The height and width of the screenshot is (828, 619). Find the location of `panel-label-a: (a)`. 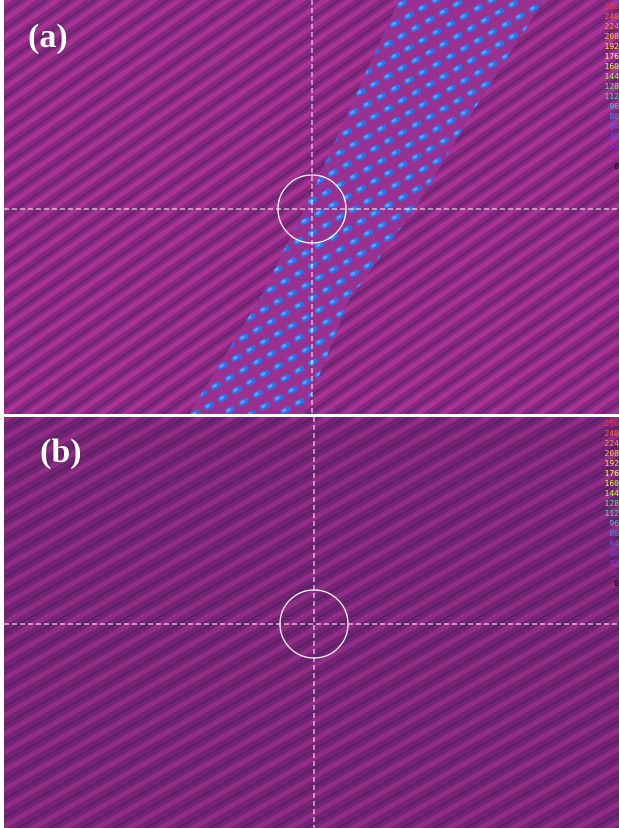

panel-label-a: (a) is located at coordinates (48, 36).